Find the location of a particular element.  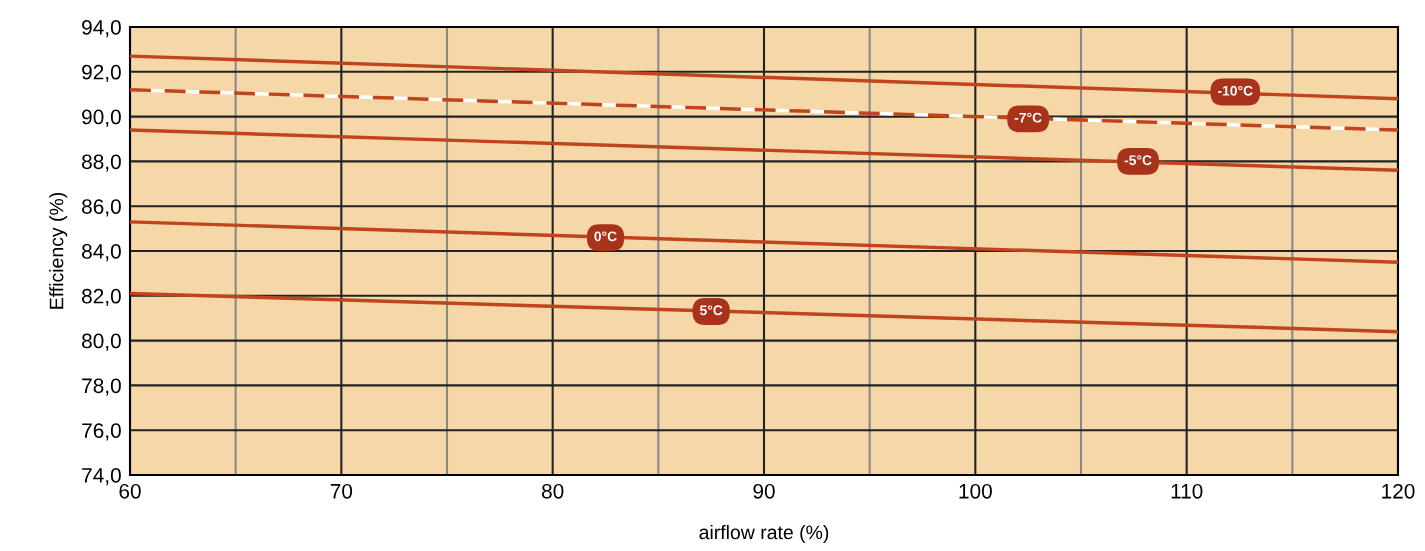

y-tick-label: 82,0 is located at coordinates (101, 297).